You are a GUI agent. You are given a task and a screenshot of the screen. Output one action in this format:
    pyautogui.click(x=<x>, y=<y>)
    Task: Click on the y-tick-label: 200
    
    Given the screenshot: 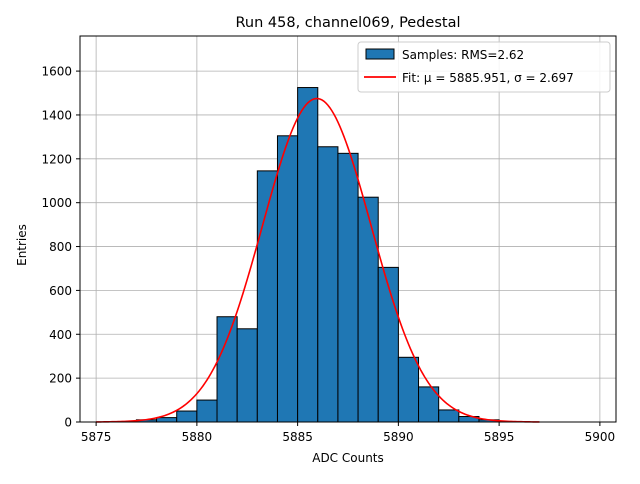 What is the action you would take?
    pyautogui.click(x=60, y=379)
    